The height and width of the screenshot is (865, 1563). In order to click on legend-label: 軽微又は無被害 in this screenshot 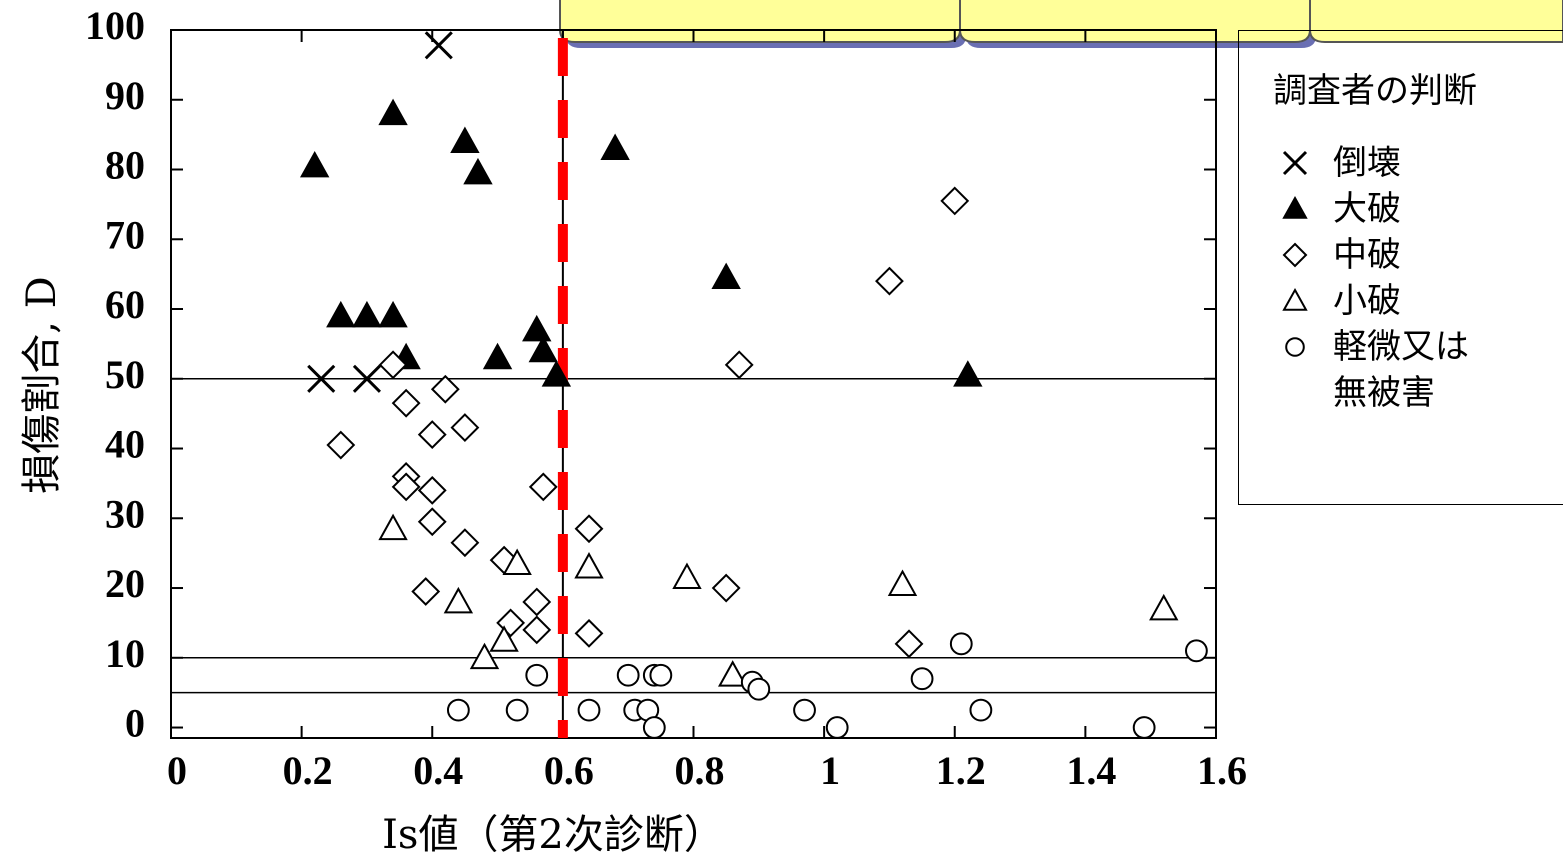, I will do `click(1401, 370)`.